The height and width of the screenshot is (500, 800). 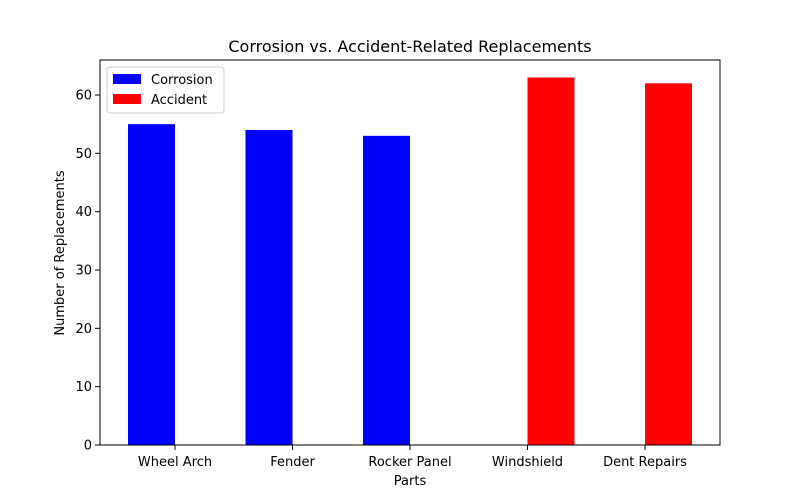 I want to click on legend-swatch-accident, so click(x=127, y=99).